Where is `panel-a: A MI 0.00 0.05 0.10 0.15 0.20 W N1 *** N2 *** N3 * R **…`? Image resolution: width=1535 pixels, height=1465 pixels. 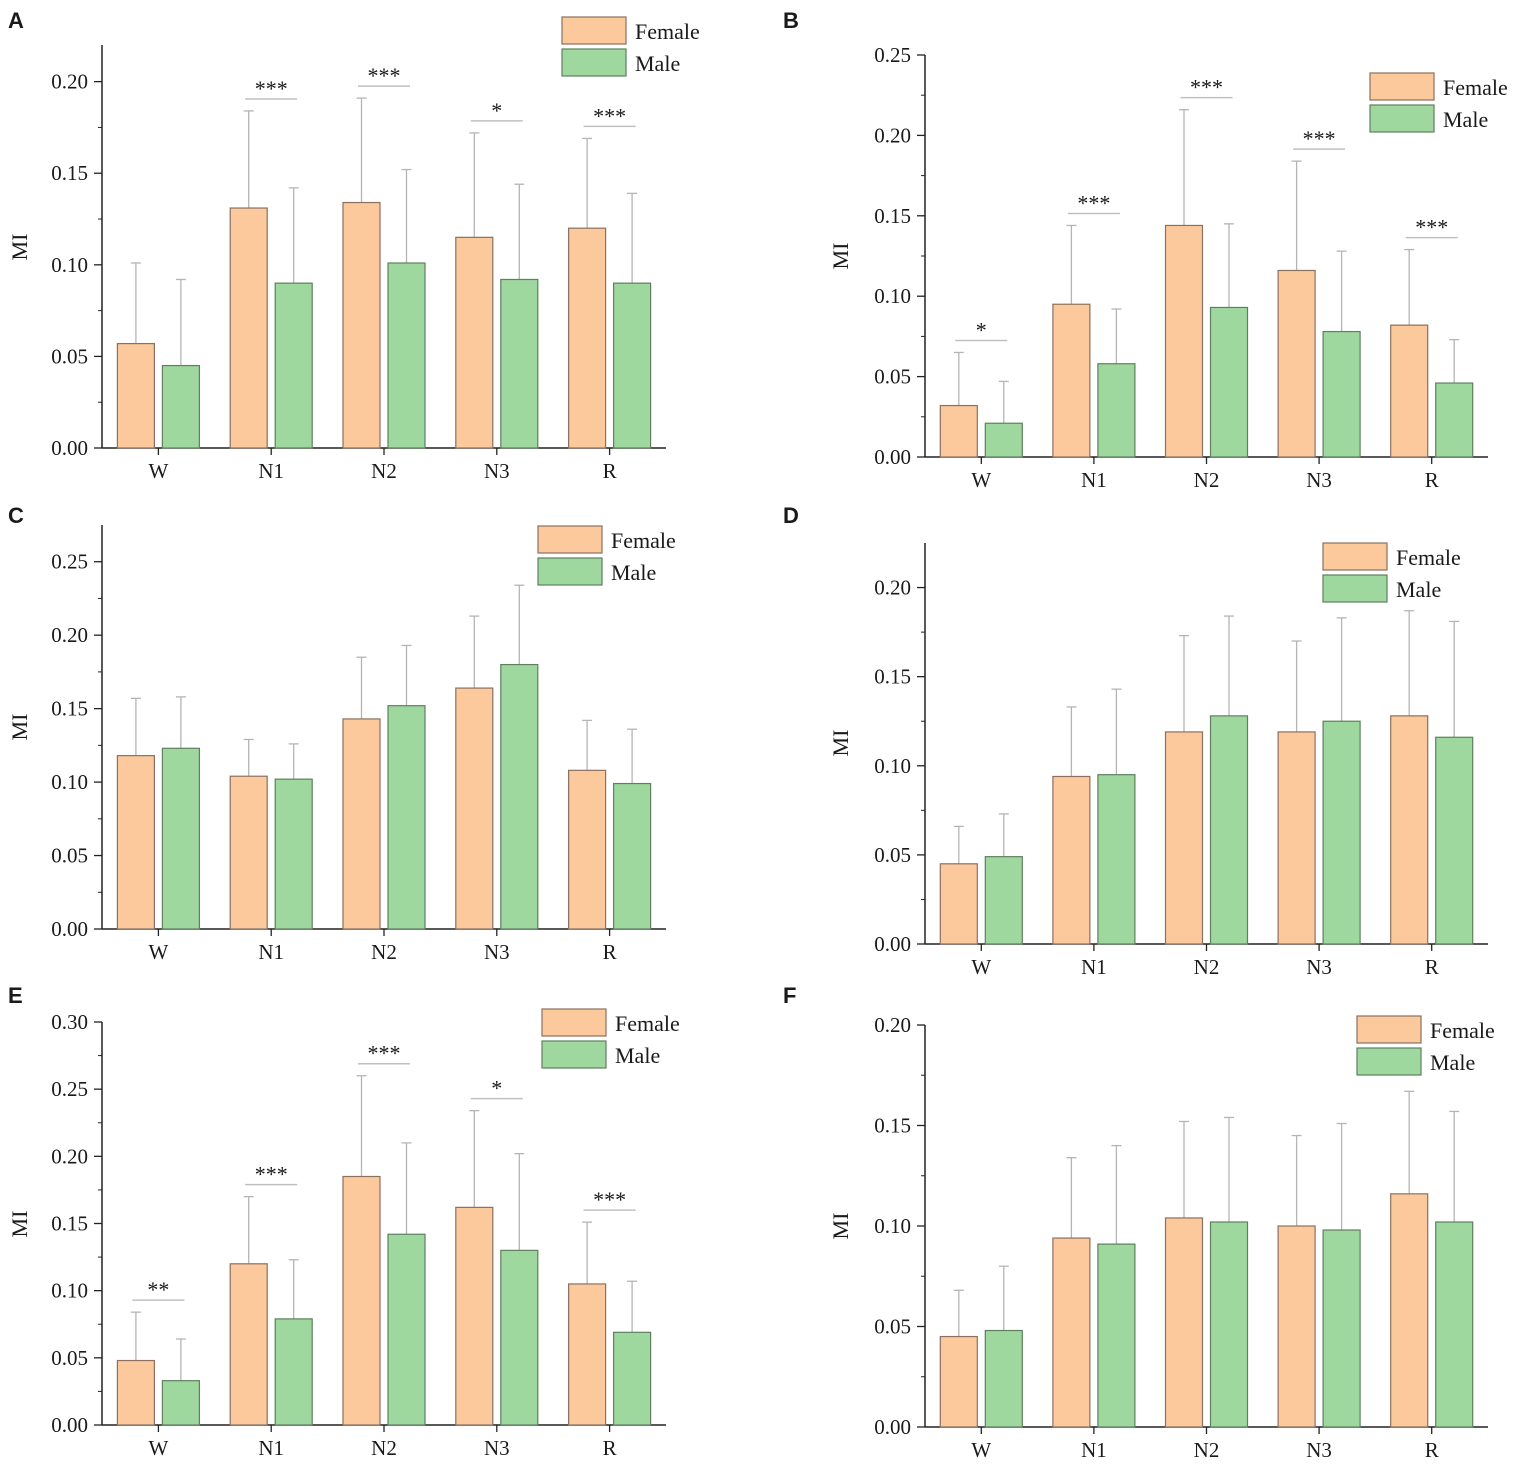
panel-a: A MI 0.00 0.05 0.10 0.15 0.20 W N1 *** N2 *** N3 * R **… is located at coordinates (353, 245).